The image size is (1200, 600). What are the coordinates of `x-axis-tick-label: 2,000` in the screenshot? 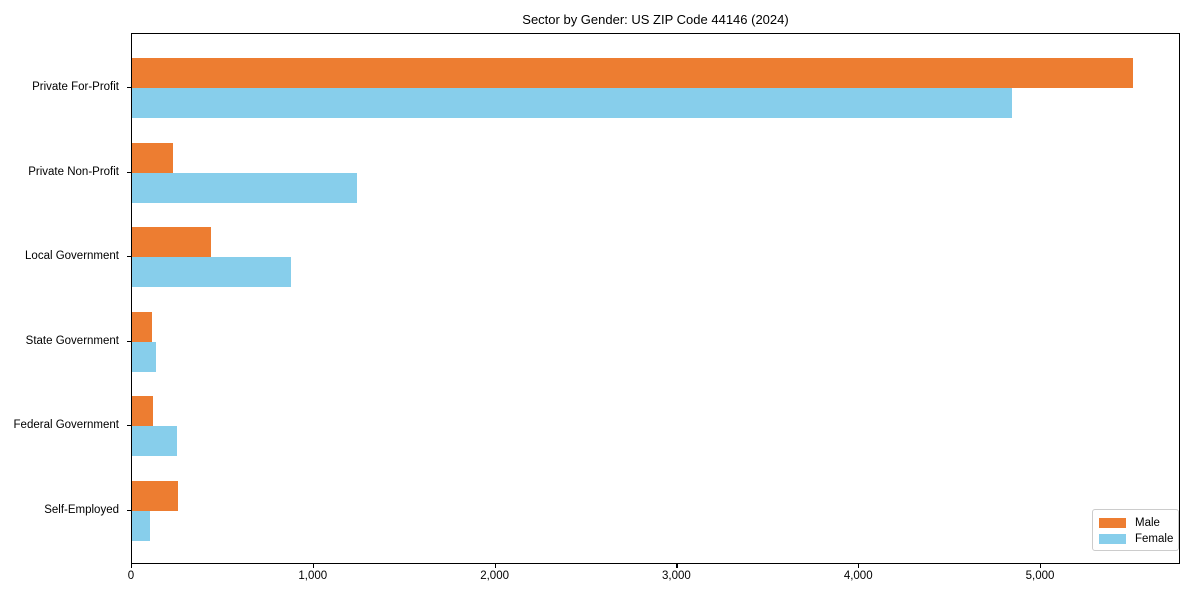 It's located at (494, 576).